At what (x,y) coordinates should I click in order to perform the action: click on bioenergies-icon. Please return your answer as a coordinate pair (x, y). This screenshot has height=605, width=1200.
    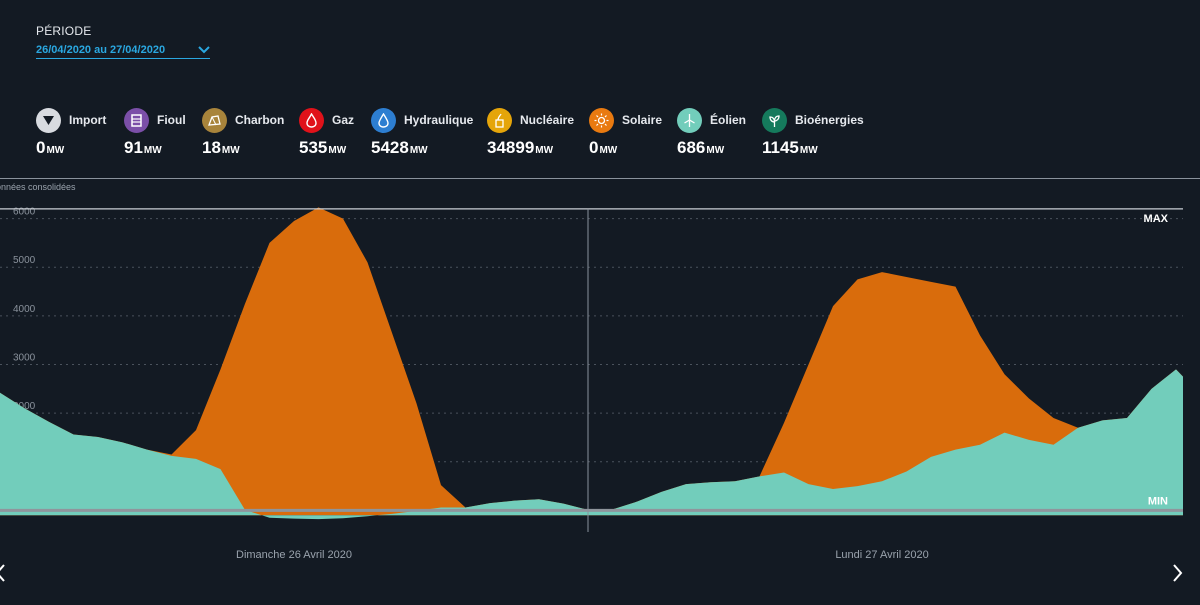
    Looking at the image, I should click on (774, 120).